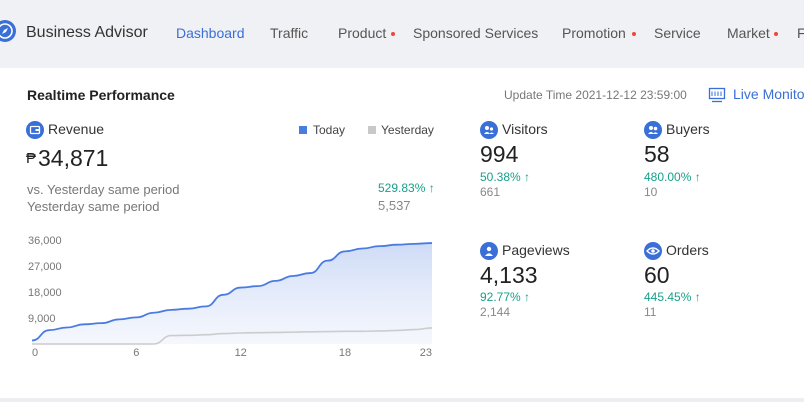  What do you see at coordinates (73, 158) in the screenshot?
I see `revenue-value: 34,871` at bounding box center [73, 158].